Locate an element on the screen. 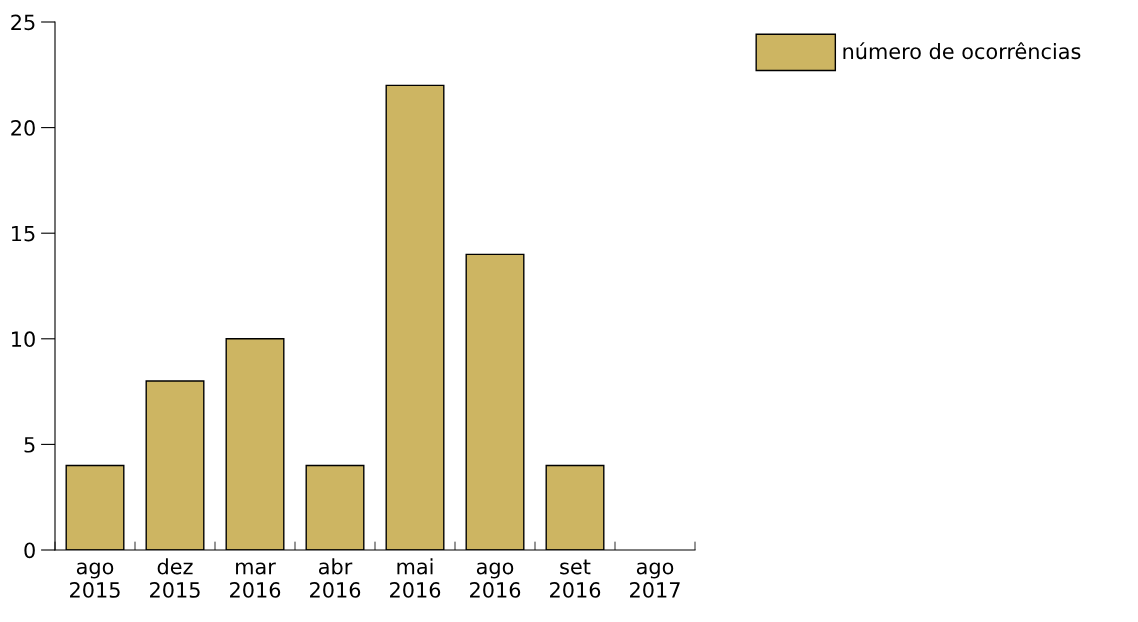  x-tick-label: set 2016 is located at coordinates (575, 578).